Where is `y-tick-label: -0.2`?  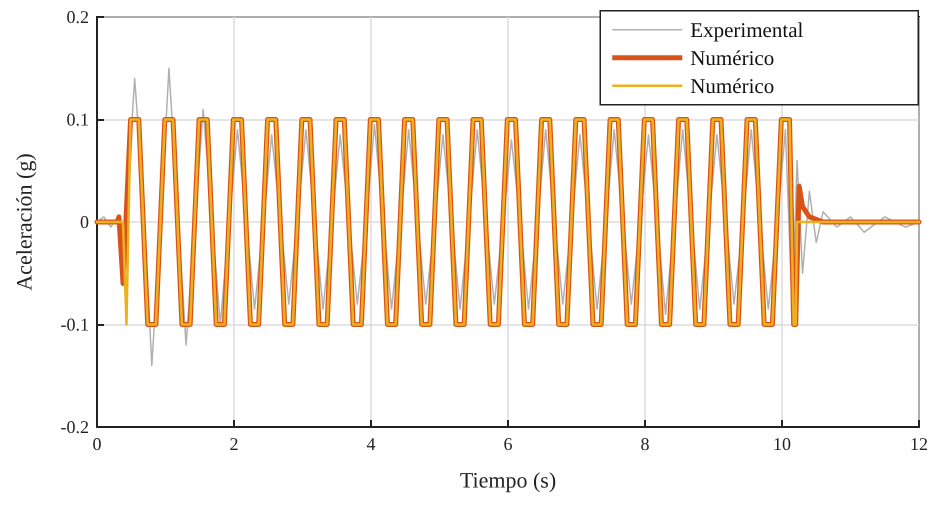
y-tick-label: -0.2 is located at coordinates (74, 427).